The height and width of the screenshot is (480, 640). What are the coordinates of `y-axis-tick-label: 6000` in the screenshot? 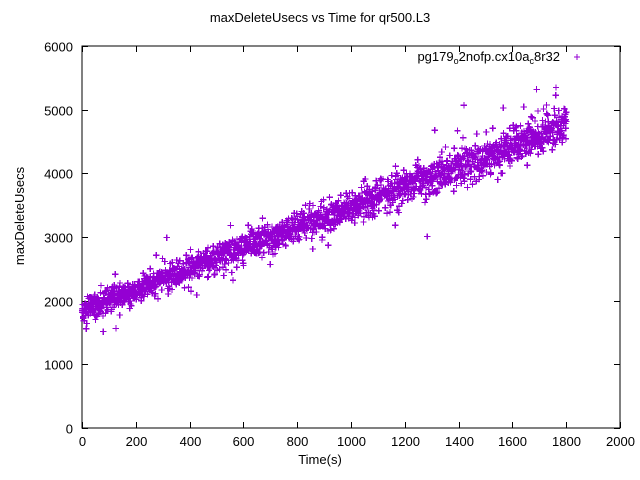 It's located at (58, 47).